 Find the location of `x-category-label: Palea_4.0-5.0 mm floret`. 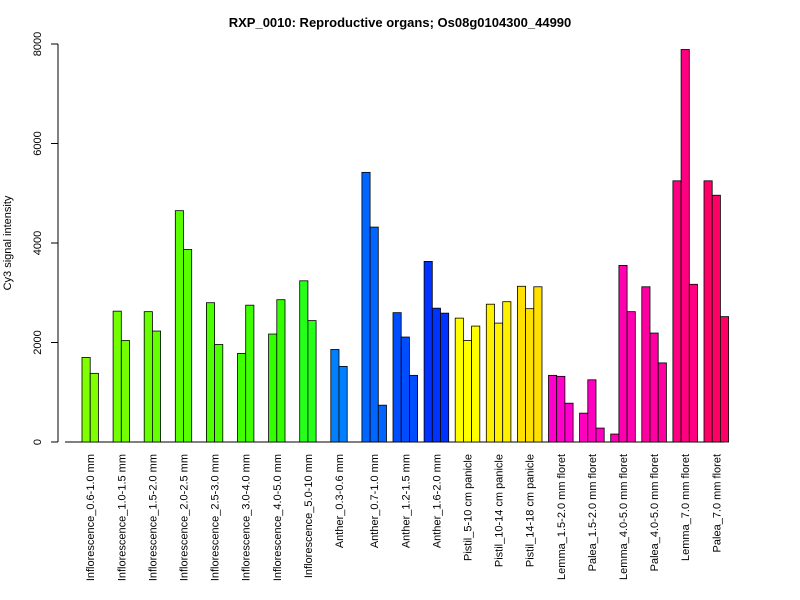

x-category-label: Palea_4.0-5.0 mm floret is located at coordinates (655, 512).